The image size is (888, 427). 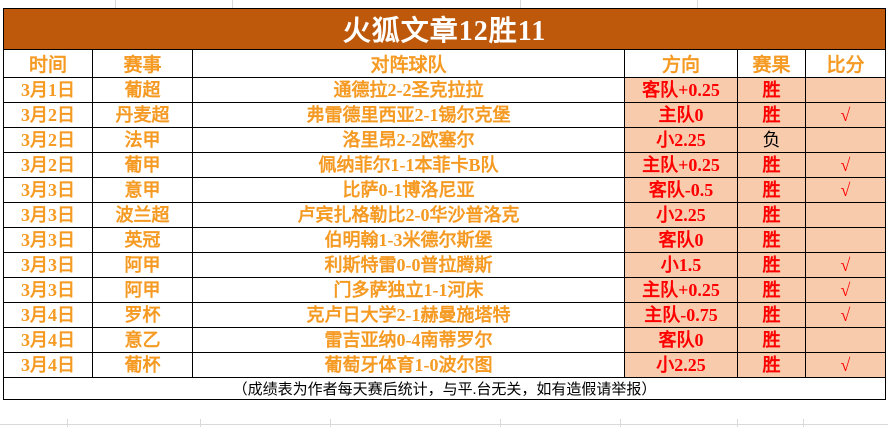 I want to click on cell-direction: 主队0, so click(x=681, y=115).